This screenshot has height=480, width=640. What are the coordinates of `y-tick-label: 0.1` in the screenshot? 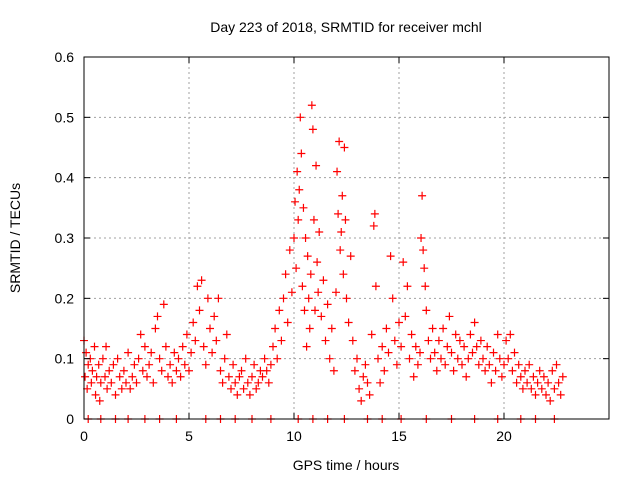 It's located at (65, 359).